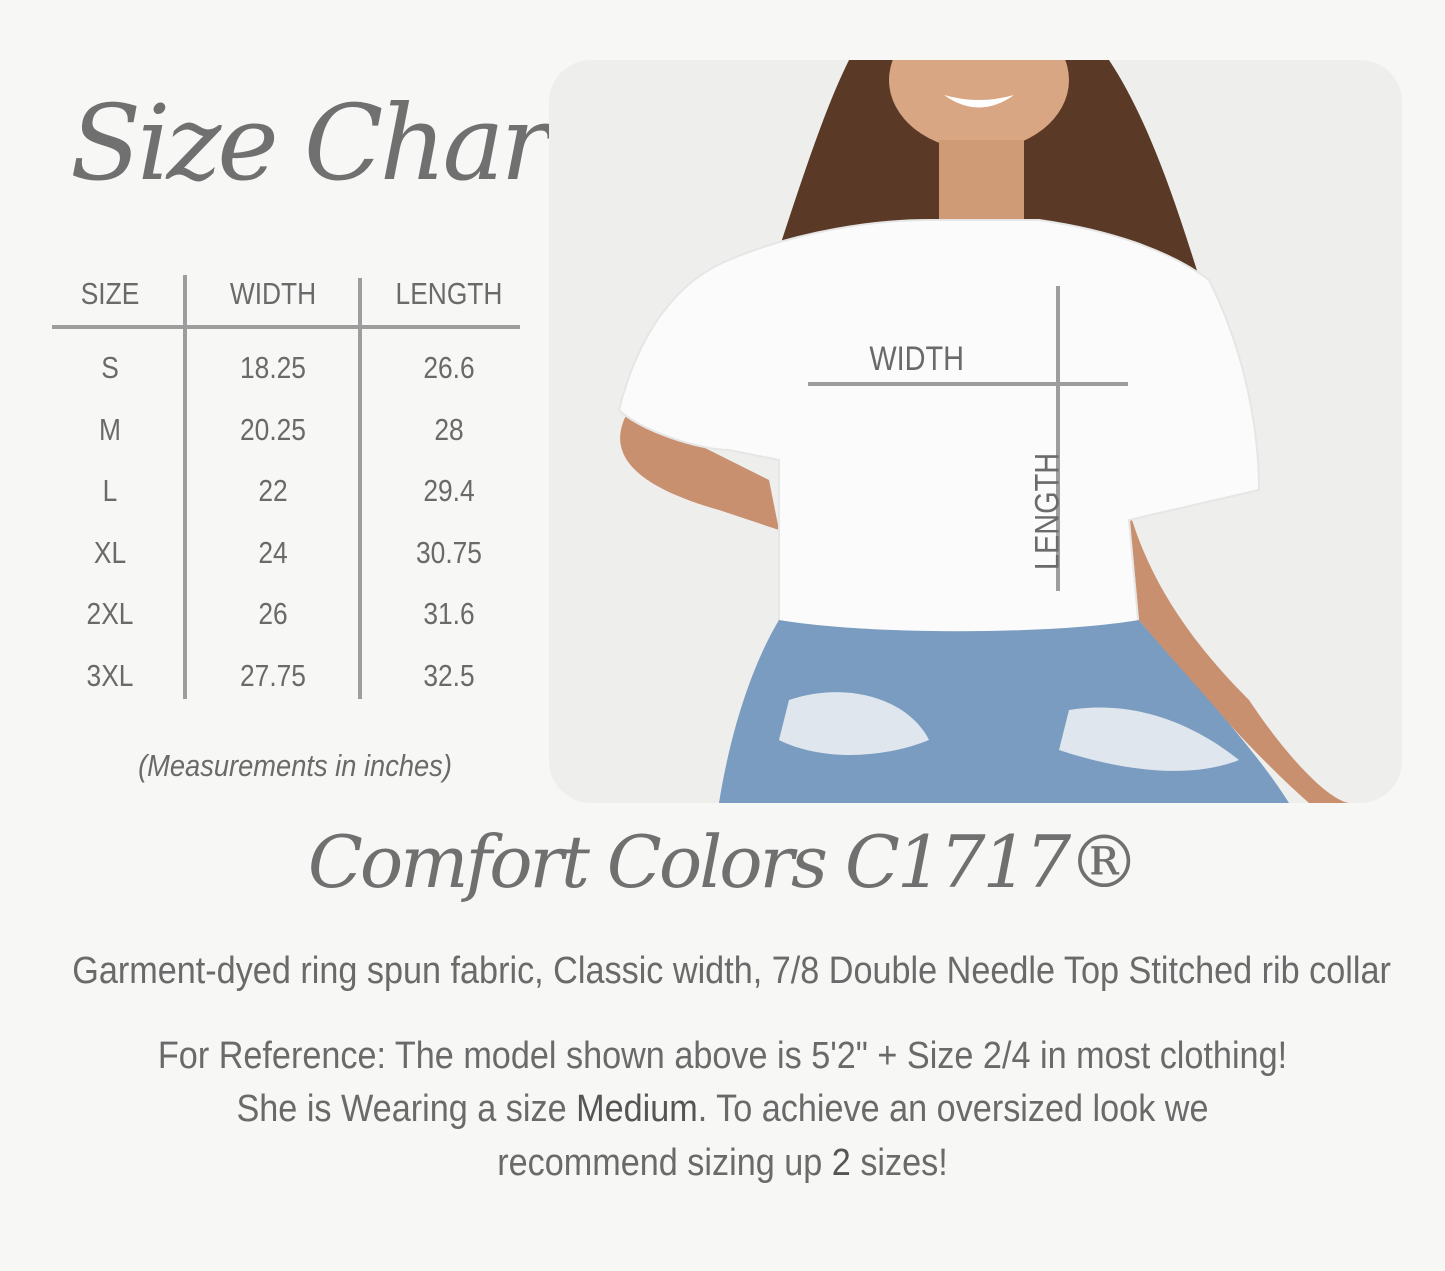 This screenshot has width=1445, height=1271. I want to click on width-measure-line, so click(968, 384).